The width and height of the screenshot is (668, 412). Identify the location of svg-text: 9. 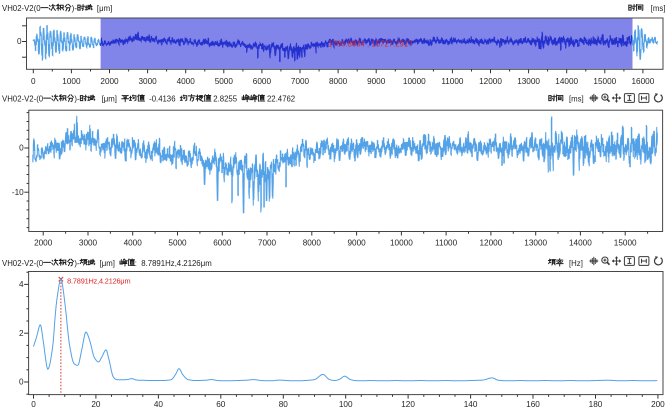
(158, 263).